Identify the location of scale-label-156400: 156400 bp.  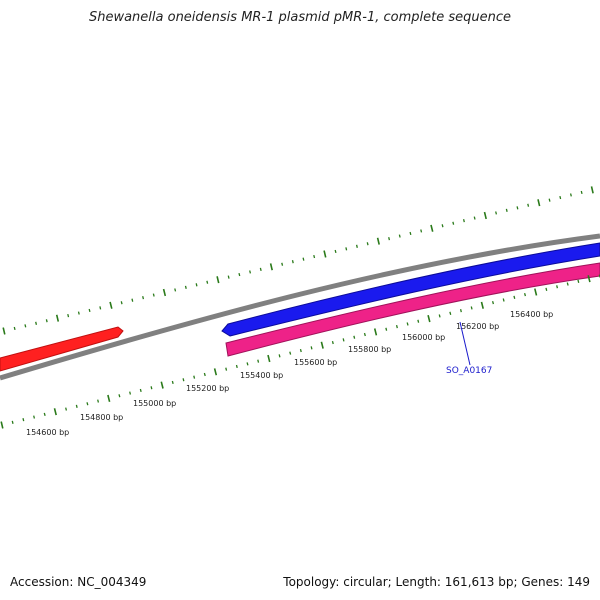
(531, 314).